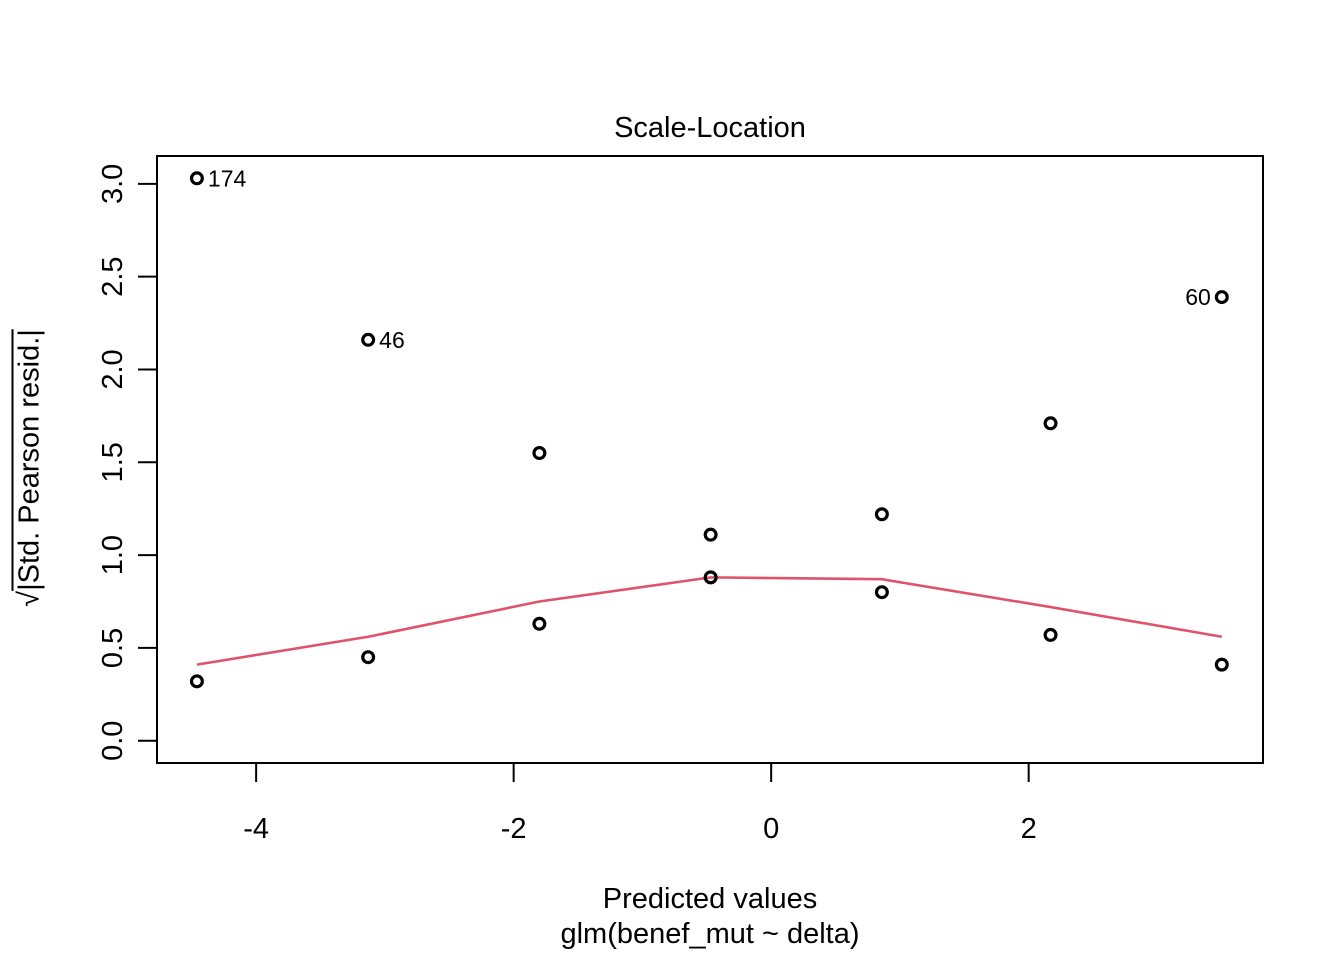 The image size is (1344, 960). What do you see at coordinates (113, 462) in the screenshot?
I see `y-tick-label: 1.5` at bounding box center [113, 462].